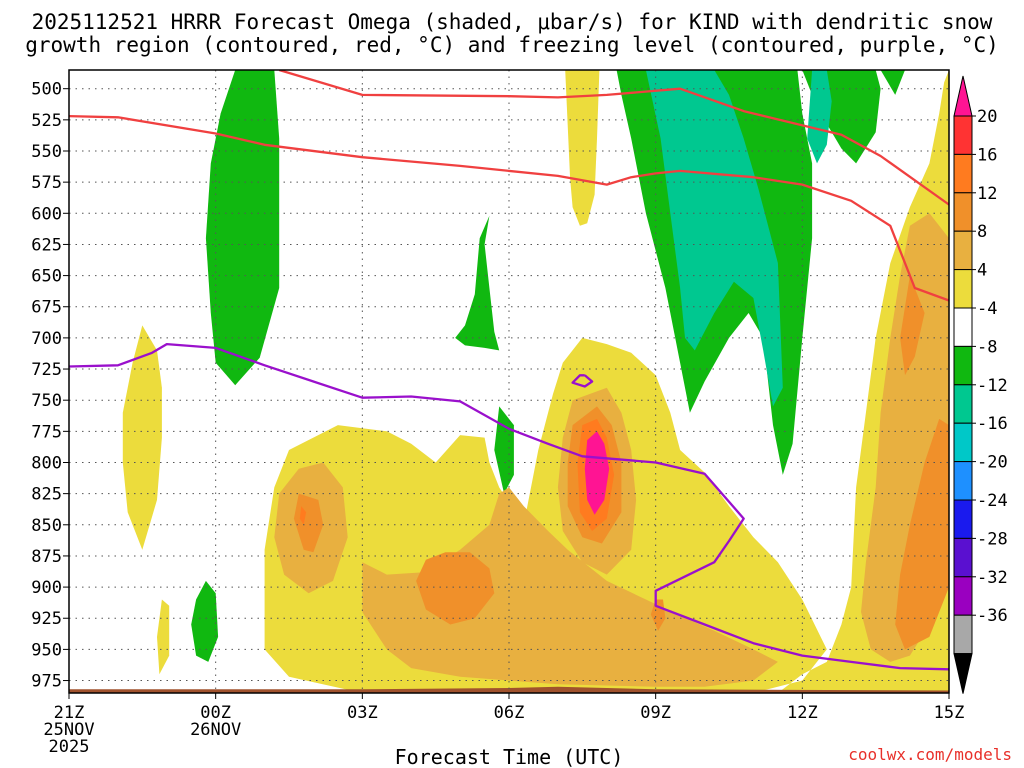 The width and height of the screenshot is (1024, 768). Describe the element at coordinates (987, 194) in the screenshot. I see `colorbar-label: 12` at that location.